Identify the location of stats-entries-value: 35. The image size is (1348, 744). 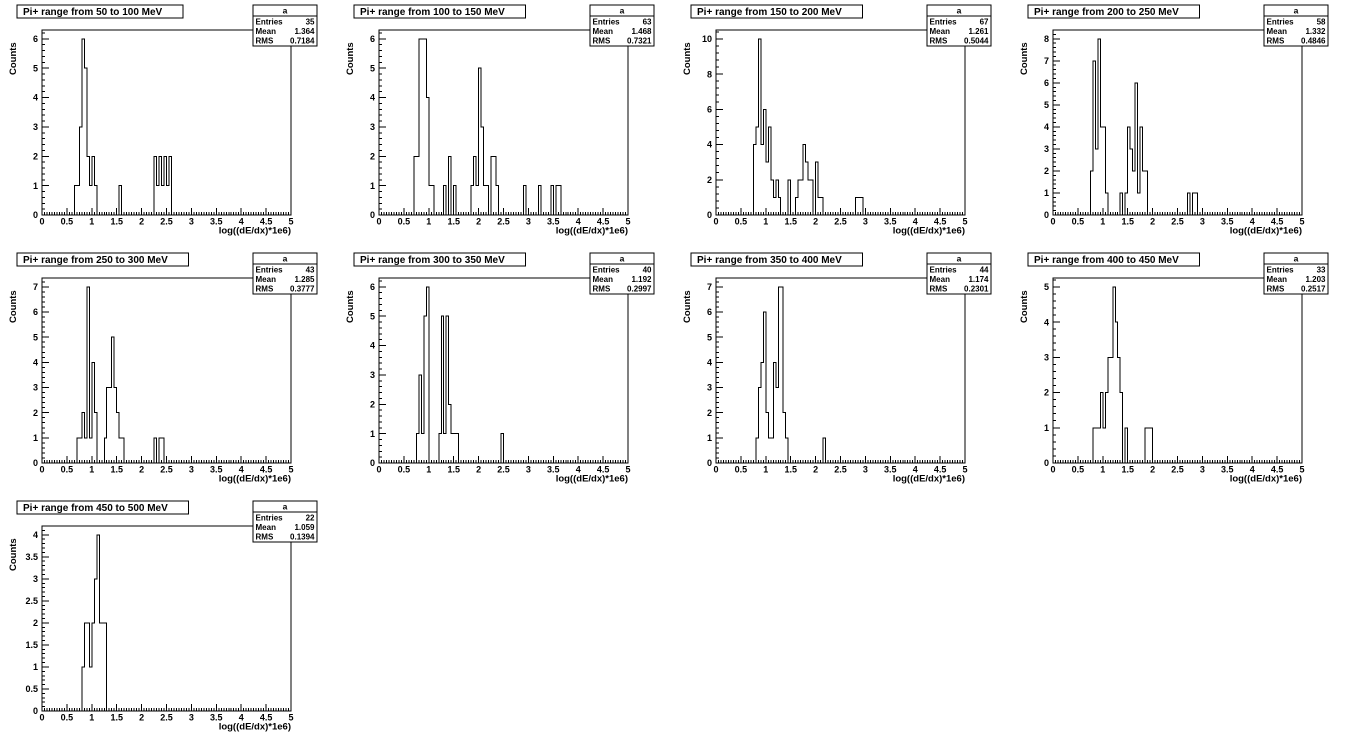
(310, 22).